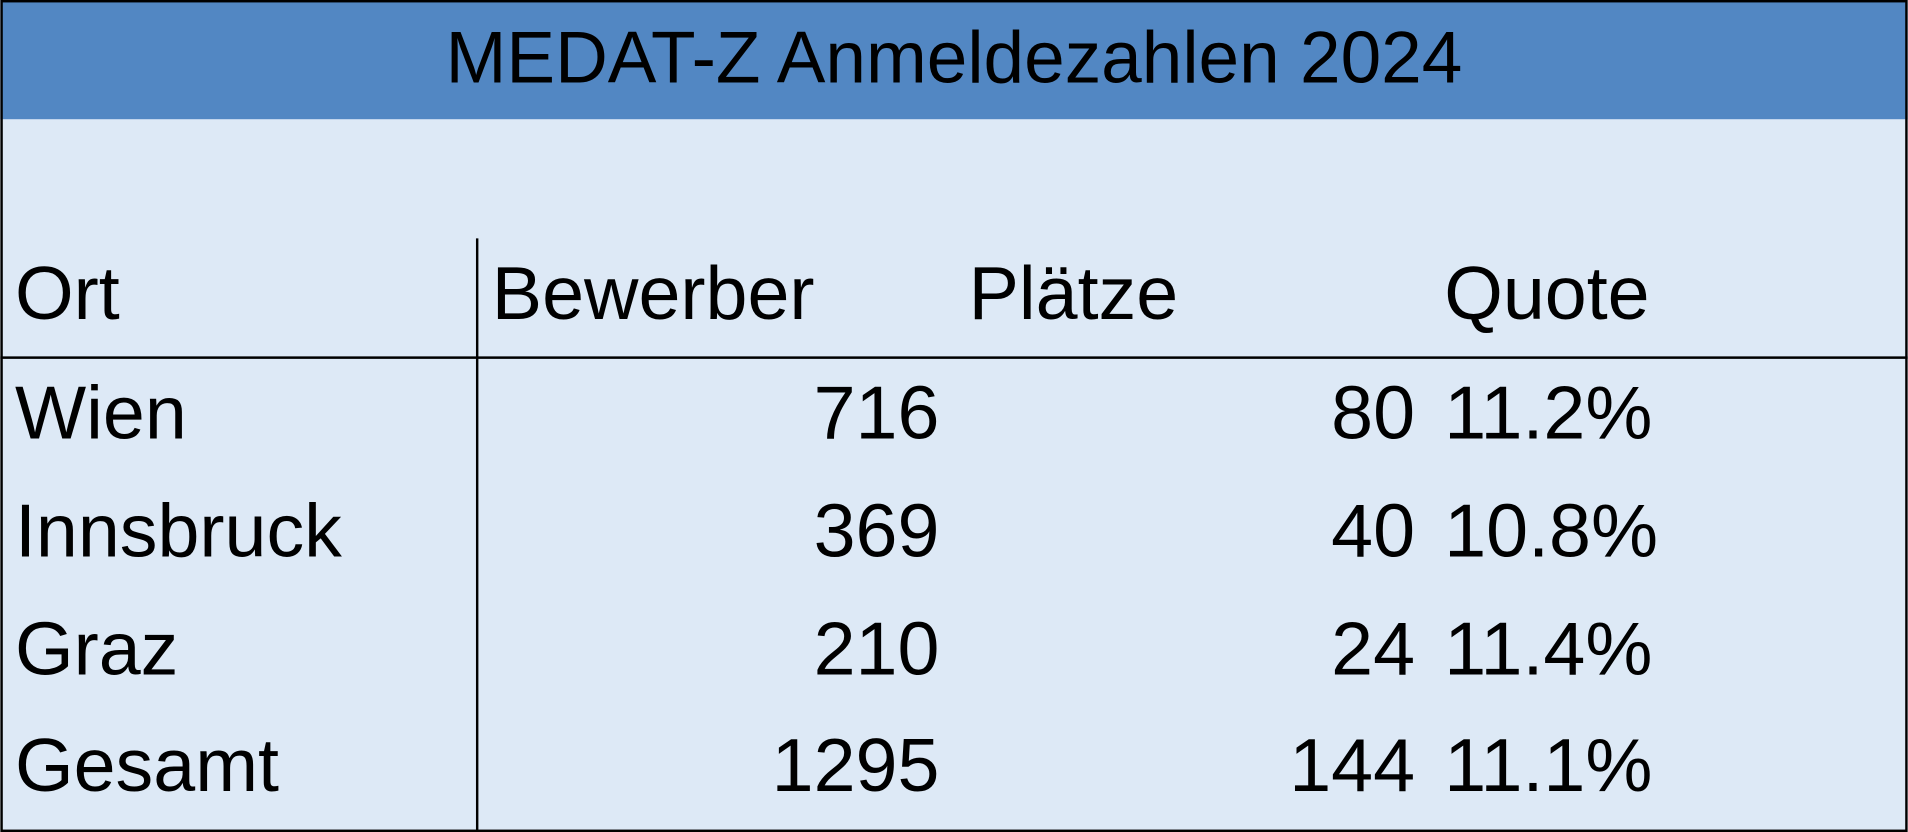  Describe the element at coordinates (1551, 530) in the screenshot. I see `table-cell: 10.8%` at that location.